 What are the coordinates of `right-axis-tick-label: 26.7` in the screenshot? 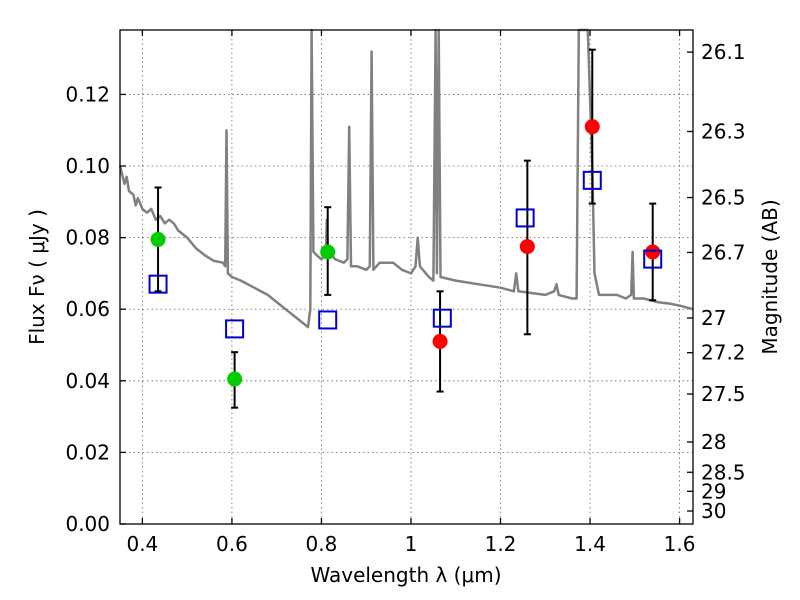 It's located at (723, 252).